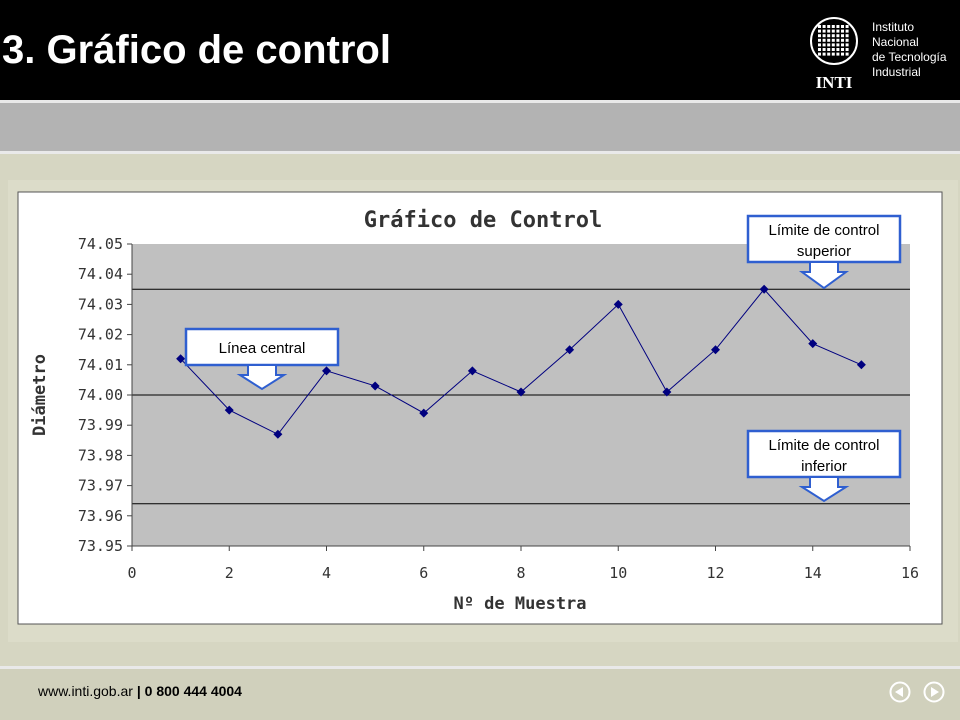 Image resolution: width=960 pixels, height=720 pixels. Describe the element at coordinates (824, 445) in the screenshot. I see `callout-lcl-line1: Límite de control` at that location.